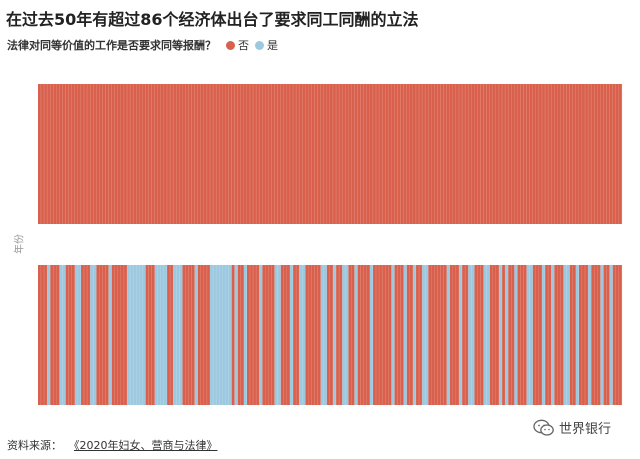 This screenshot has height=459, width=640. Describe the element at coordinates (34, 445) in the screenshot. I see `source-label: 资料来源：` at that location.